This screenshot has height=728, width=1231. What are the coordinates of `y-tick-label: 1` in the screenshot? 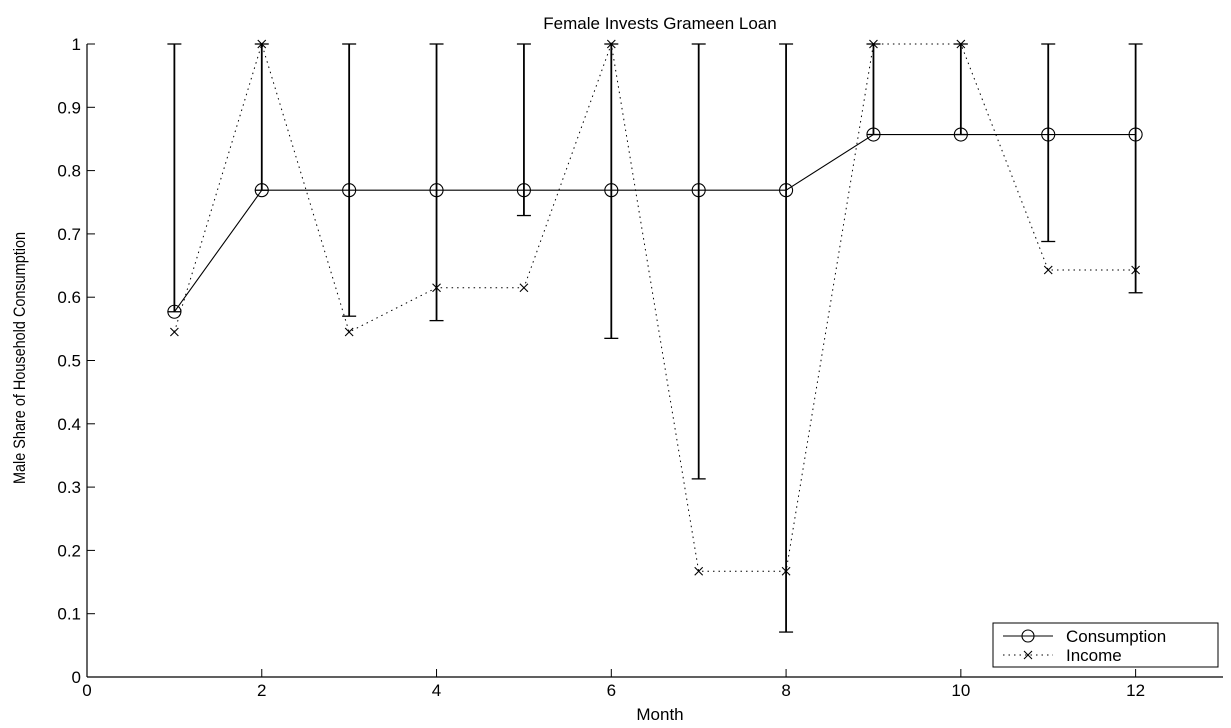 It's located at (76, 44).